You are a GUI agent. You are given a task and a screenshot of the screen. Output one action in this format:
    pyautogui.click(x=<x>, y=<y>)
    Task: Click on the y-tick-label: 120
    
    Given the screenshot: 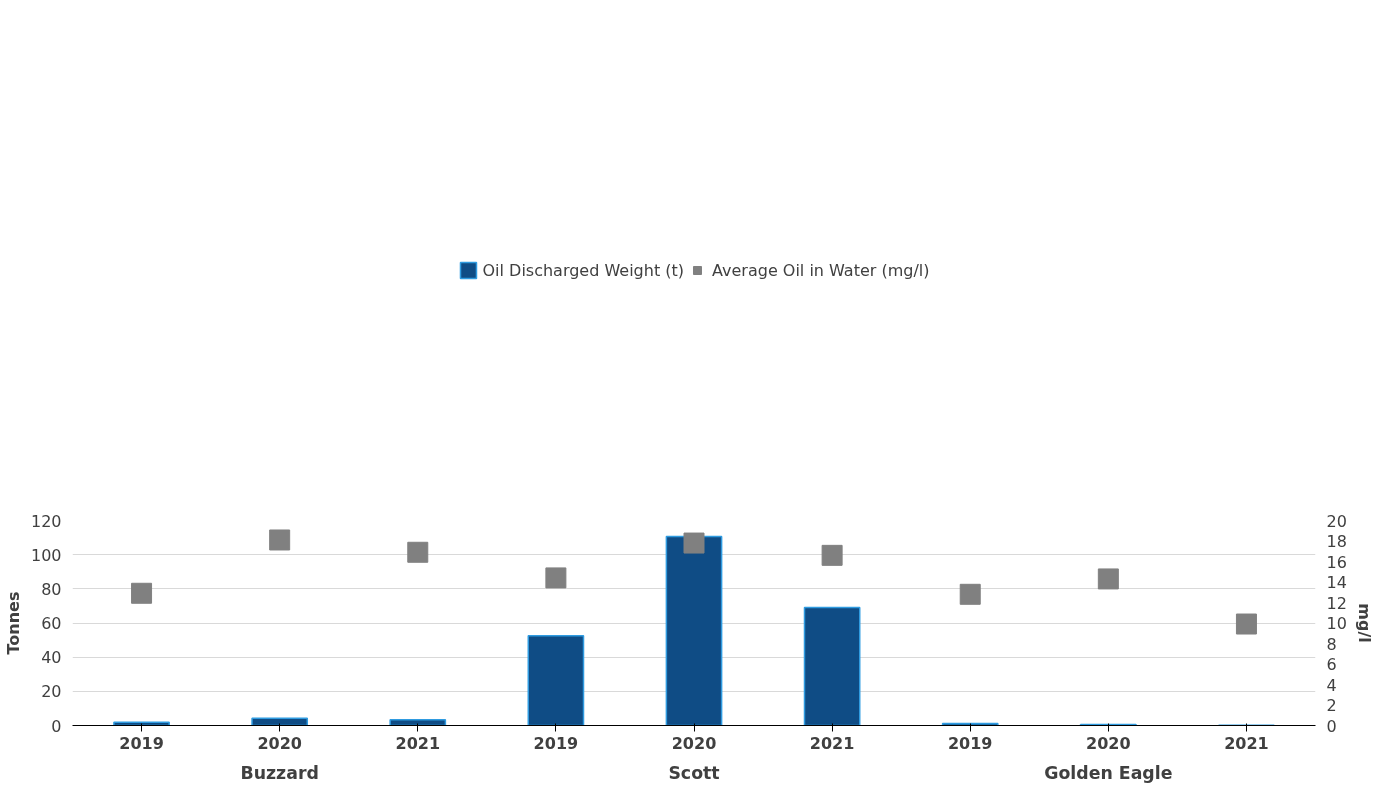 What is the action you would take?
    pyautogui.click(x=46, y=521)
    